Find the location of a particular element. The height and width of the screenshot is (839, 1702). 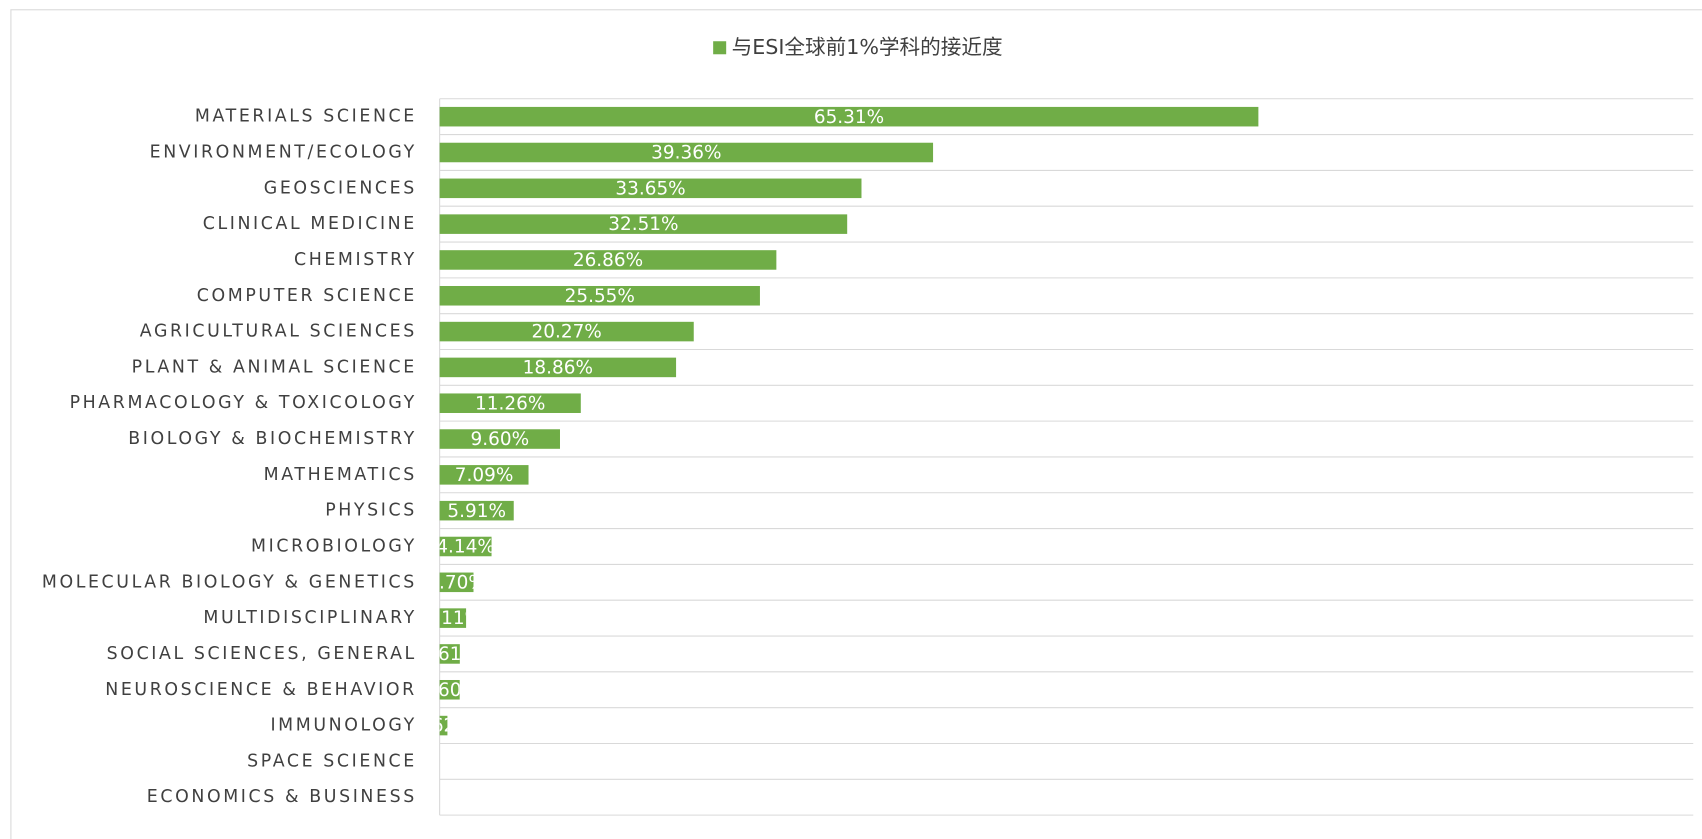

legend-swatch is located at coordinates (720, 48).